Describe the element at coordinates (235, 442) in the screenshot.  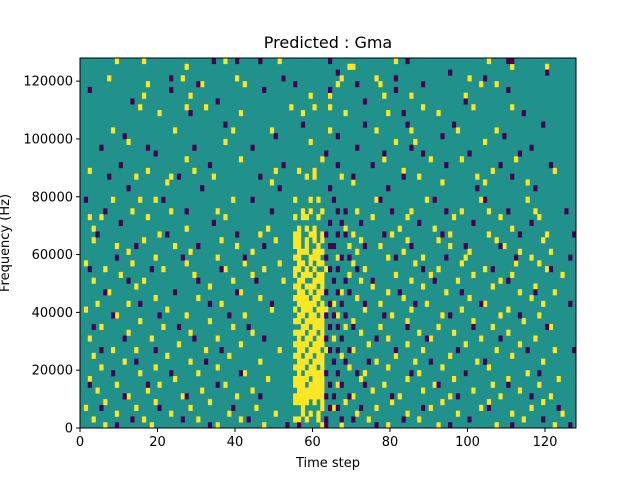
I see `x-tick-label: 40` at that location.